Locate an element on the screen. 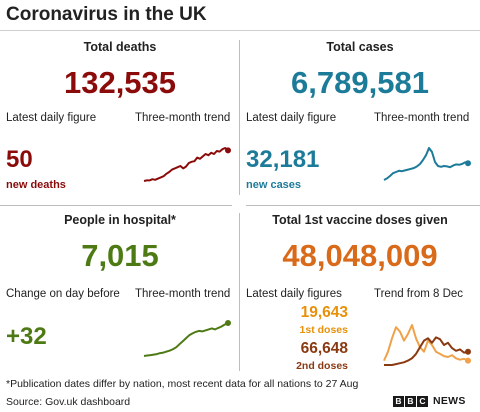  hospital-heading: People in hospital* is located at coordinates (120, 220).